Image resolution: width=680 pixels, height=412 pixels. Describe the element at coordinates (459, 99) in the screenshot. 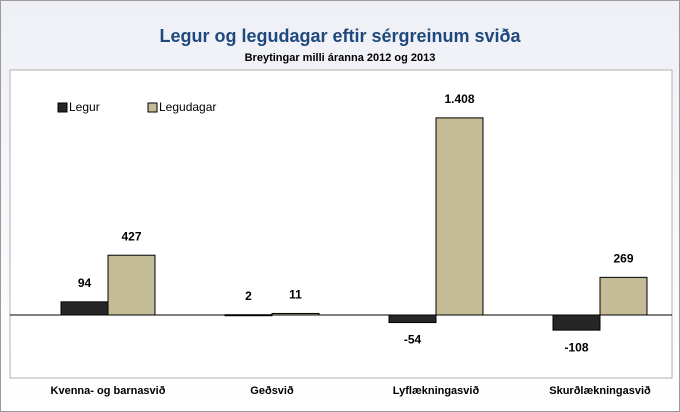

I see `value-label: 1.408` at that location.